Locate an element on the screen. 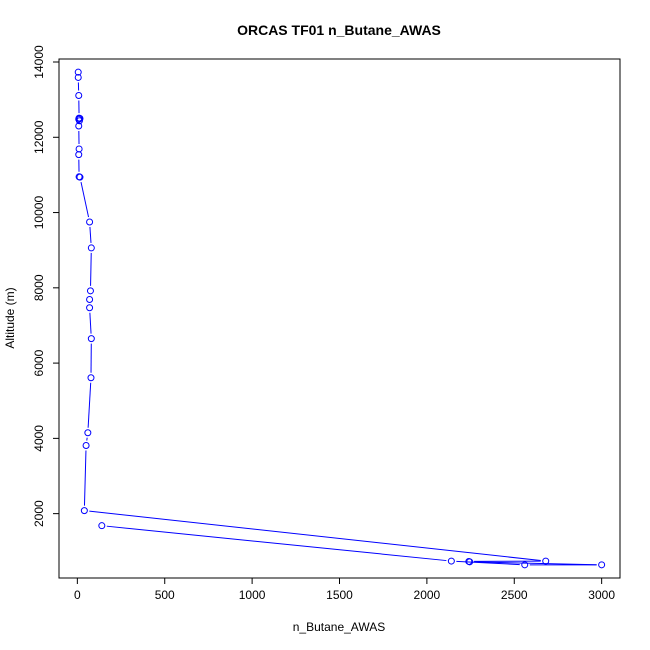  x-tick-label: 1500 is located at coordinates (339, 595).